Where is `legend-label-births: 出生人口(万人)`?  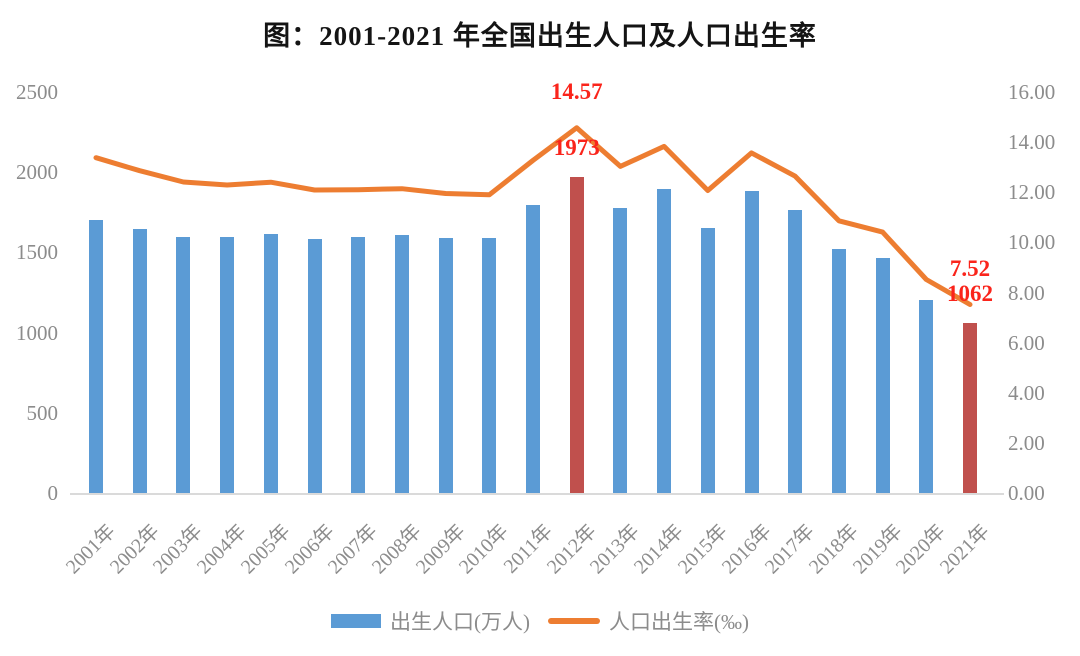
legend-label-births: 出生人口(万人) is located at coordinates (460, 622).